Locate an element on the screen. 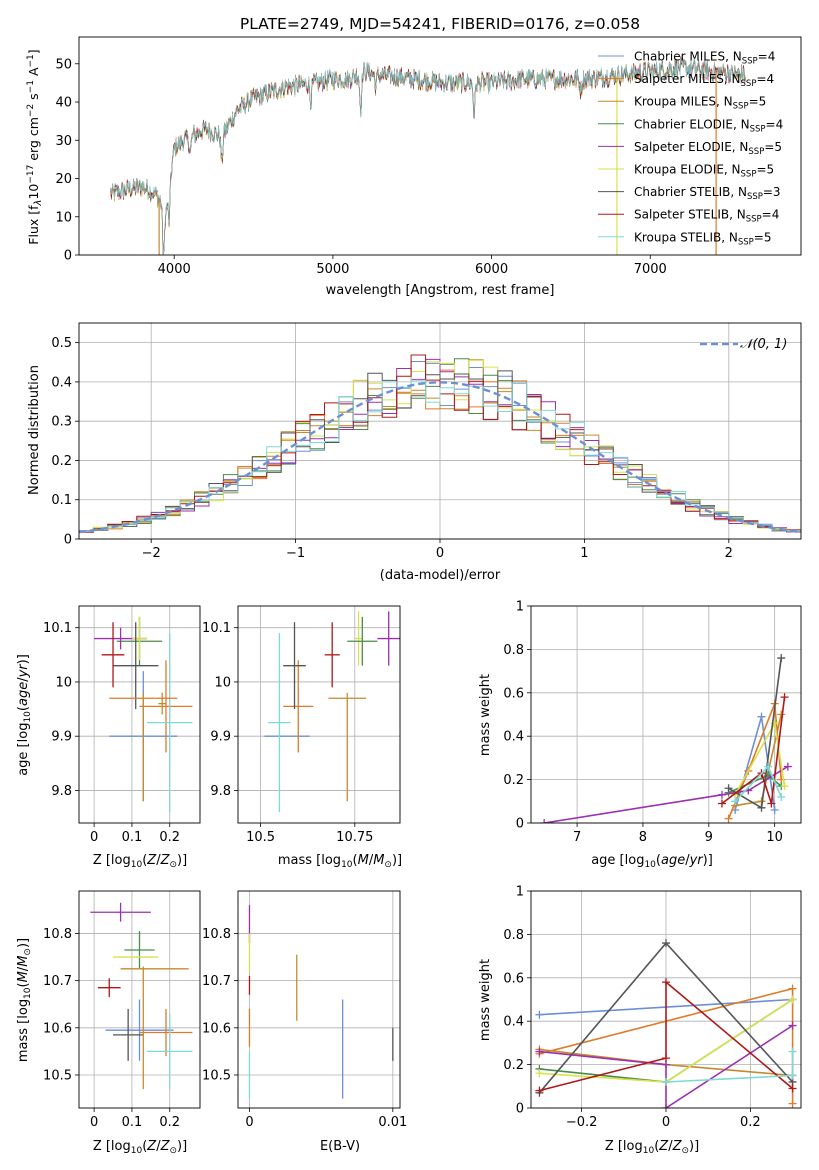  mass_vs_Z-ytick-label: 10.8 is located at coordinates (57, 934).